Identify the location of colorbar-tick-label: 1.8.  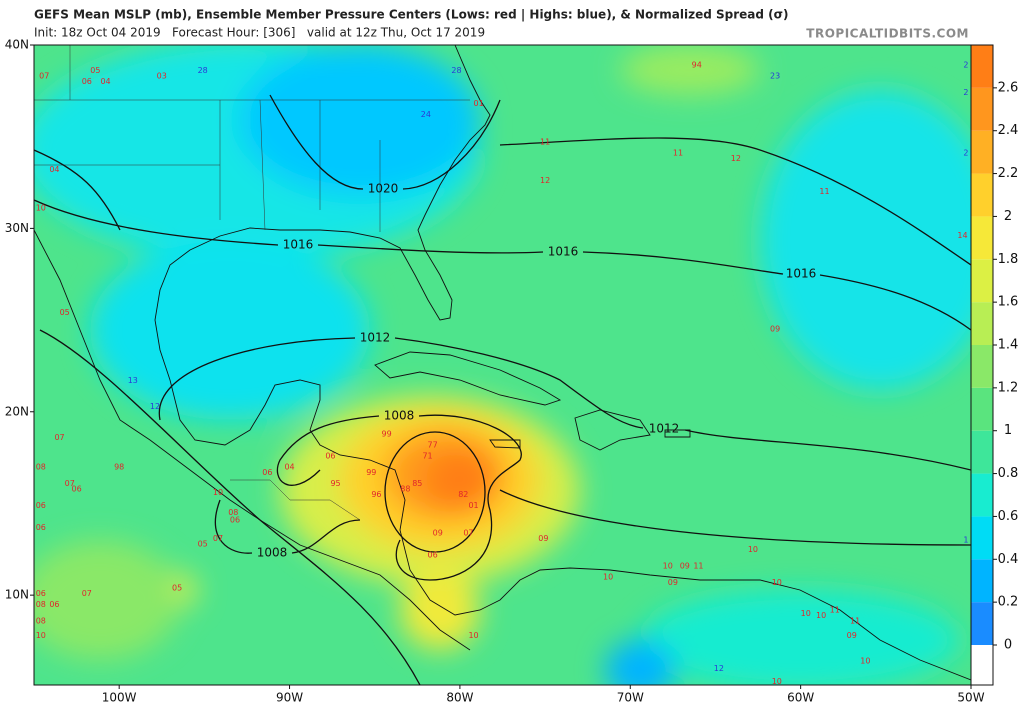
(1008, 259).